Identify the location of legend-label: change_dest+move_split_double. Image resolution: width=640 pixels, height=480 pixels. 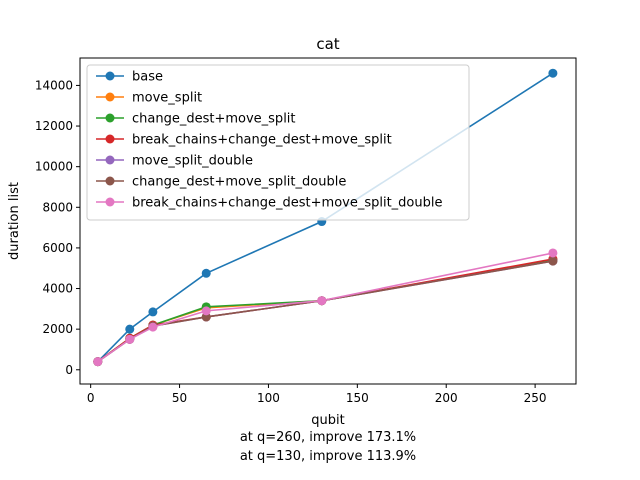
(239, 182).